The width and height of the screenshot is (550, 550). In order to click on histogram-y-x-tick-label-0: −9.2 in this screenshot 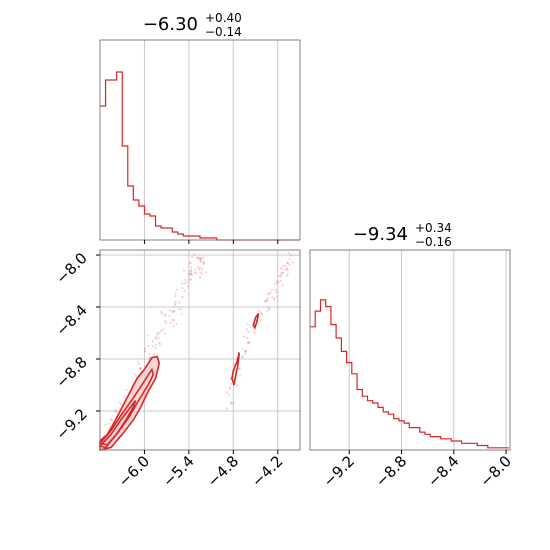, I will do `click(339, 471)`.